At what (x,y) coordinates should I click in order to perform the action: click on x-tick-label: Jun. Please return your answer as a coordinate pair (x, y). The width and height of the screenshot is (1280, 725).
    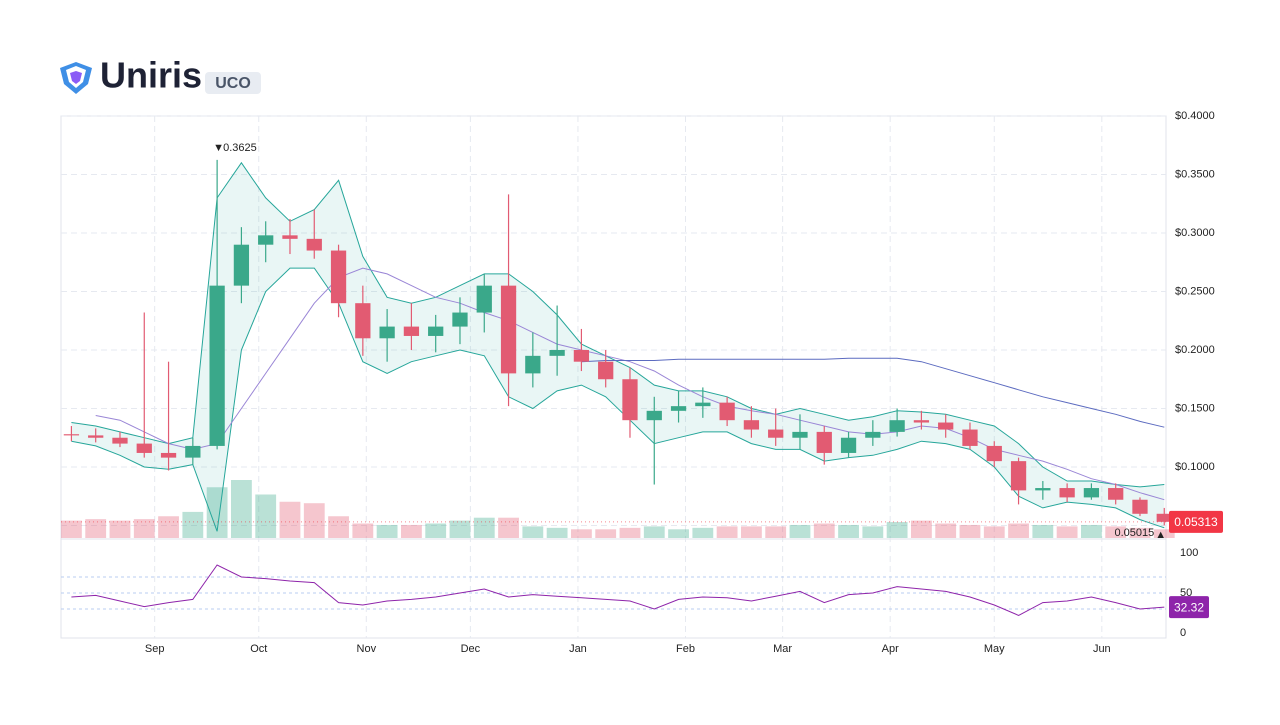
    Looking at the image, I should click on (1102, 649).